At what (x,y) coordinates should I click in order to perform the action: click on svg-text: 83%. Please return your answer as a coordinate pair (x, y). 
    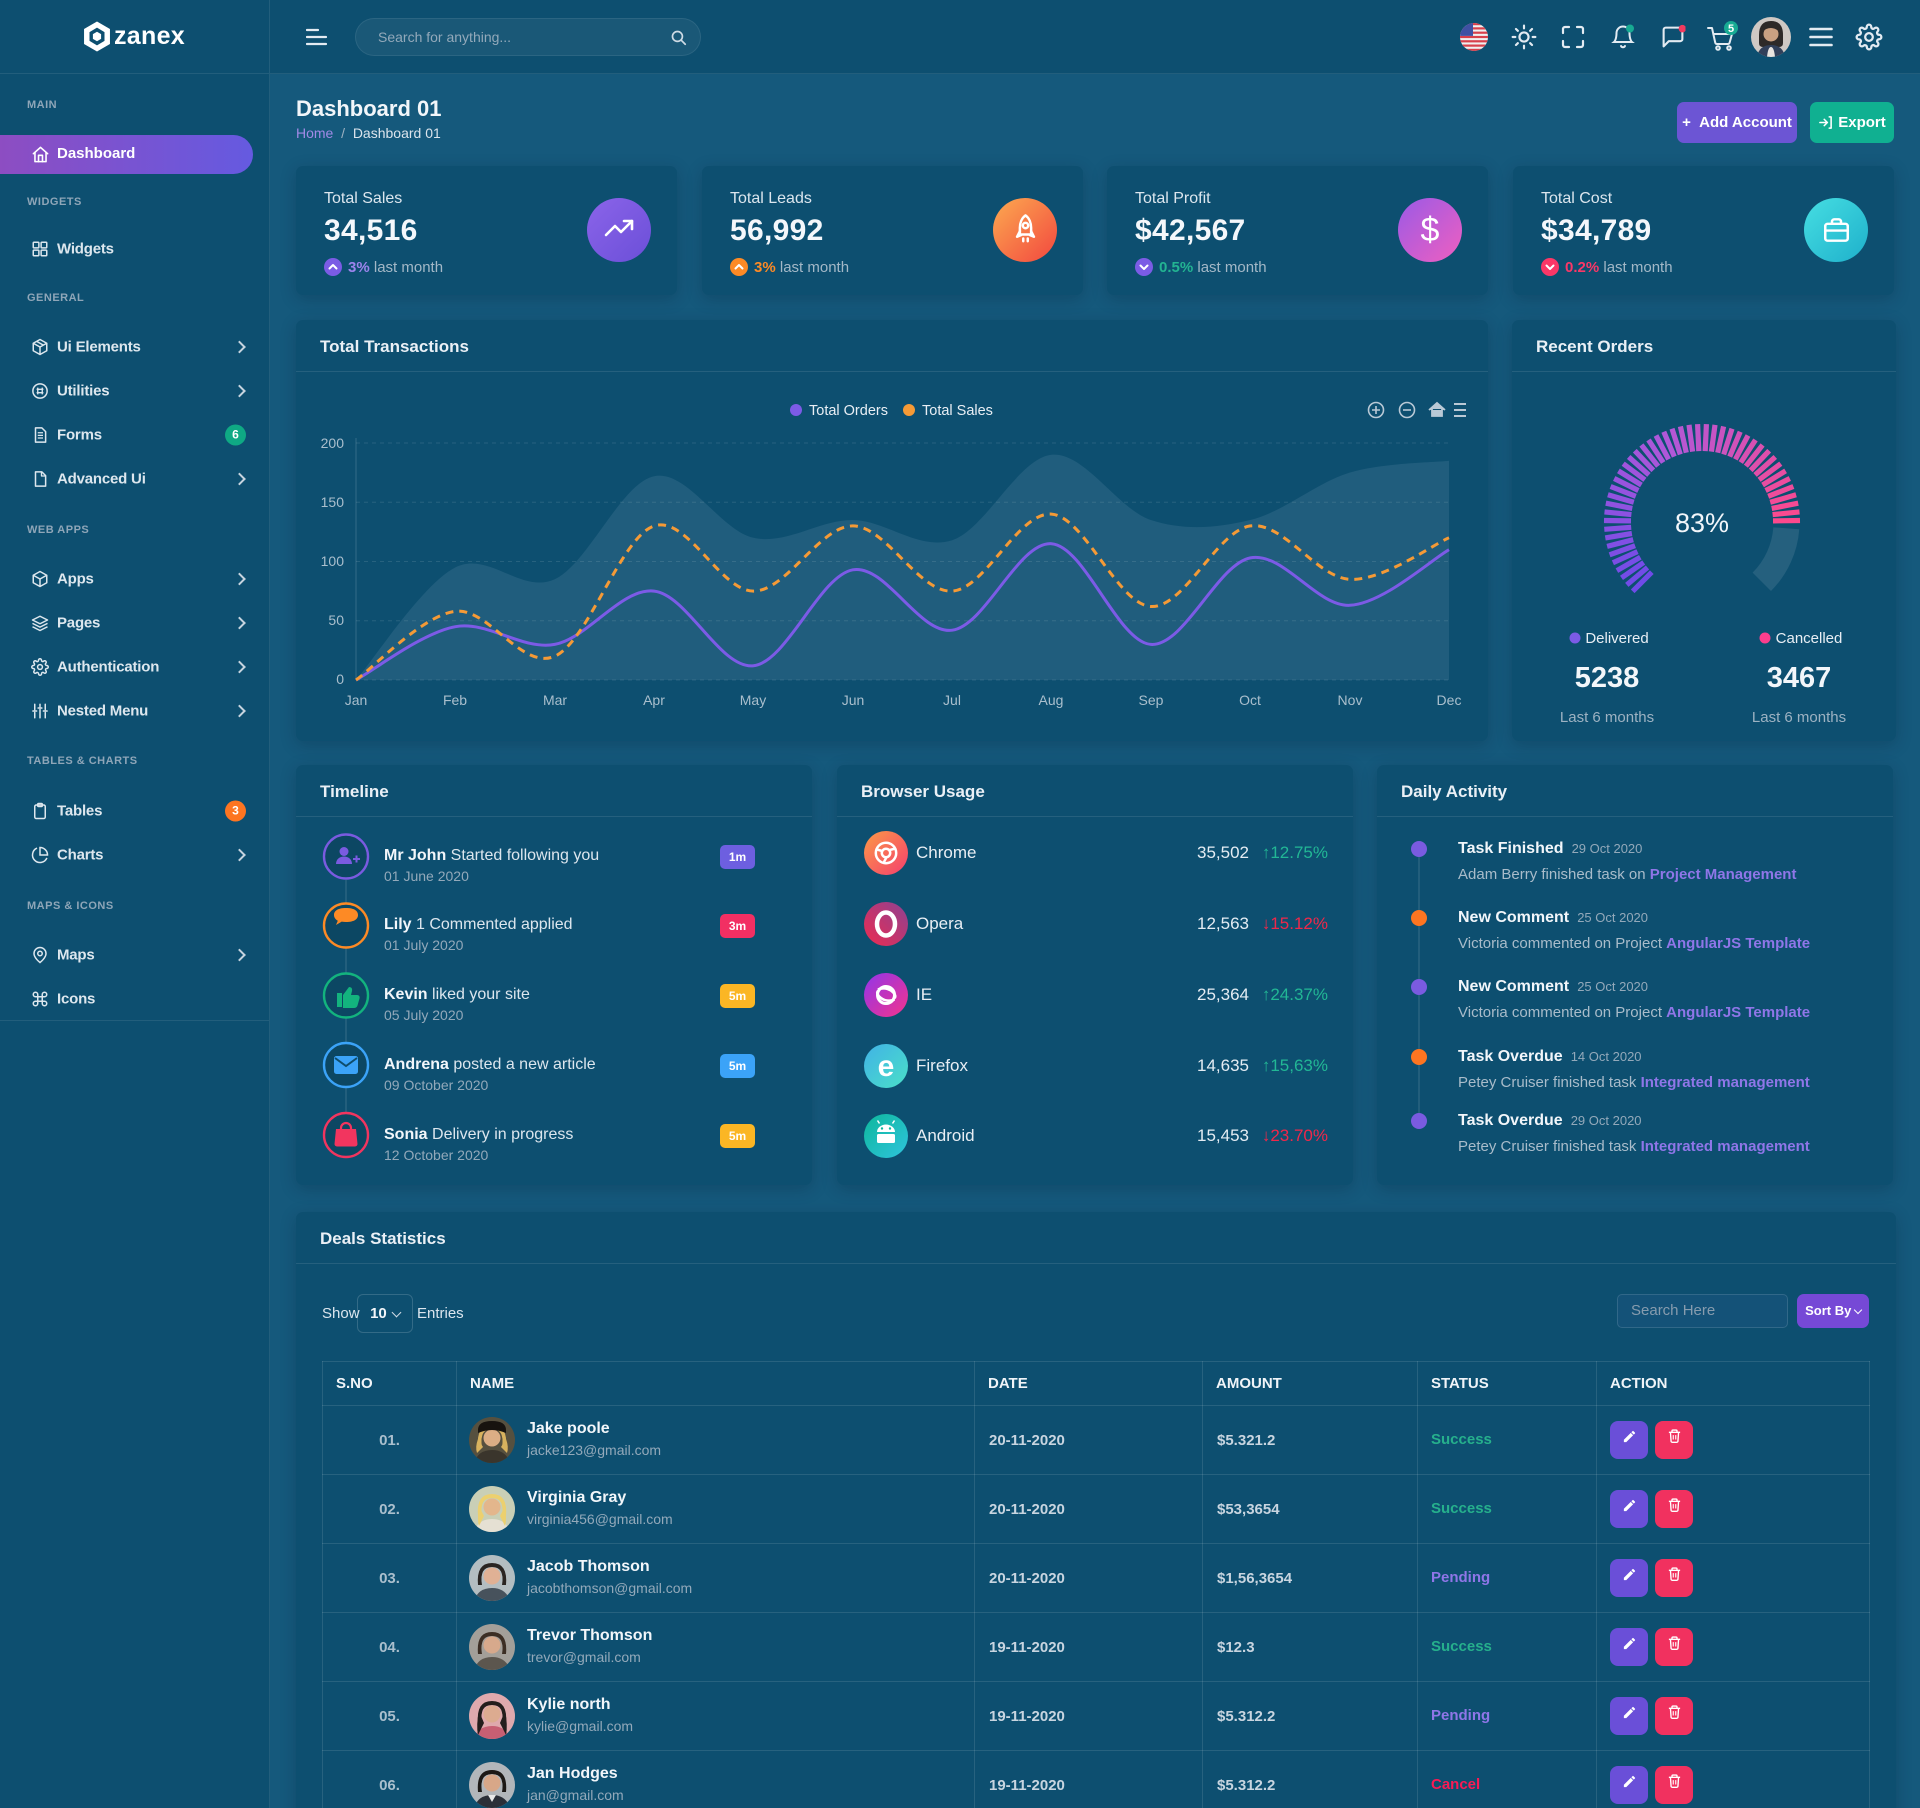
    Looking at the image, I should click on (1702, 523).